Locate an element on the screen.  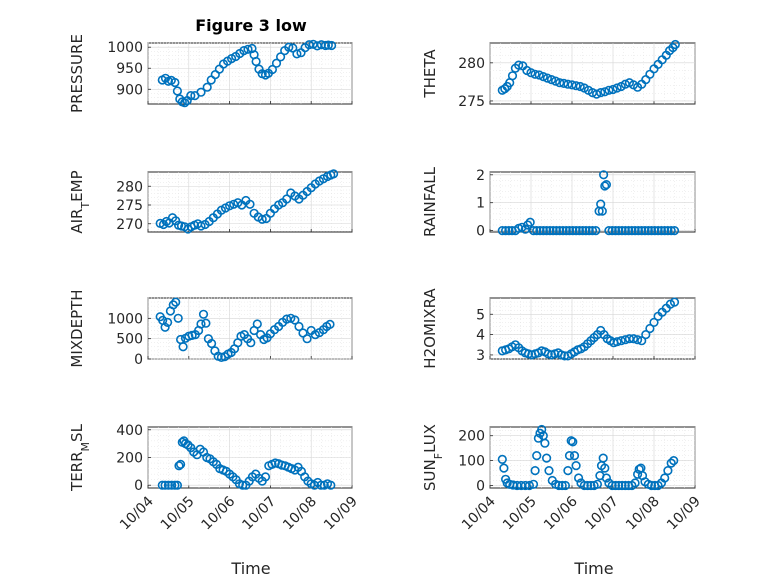
subplot-air-temp: 270 275 280 AIRTEMP is located at coordinates (210, 201).